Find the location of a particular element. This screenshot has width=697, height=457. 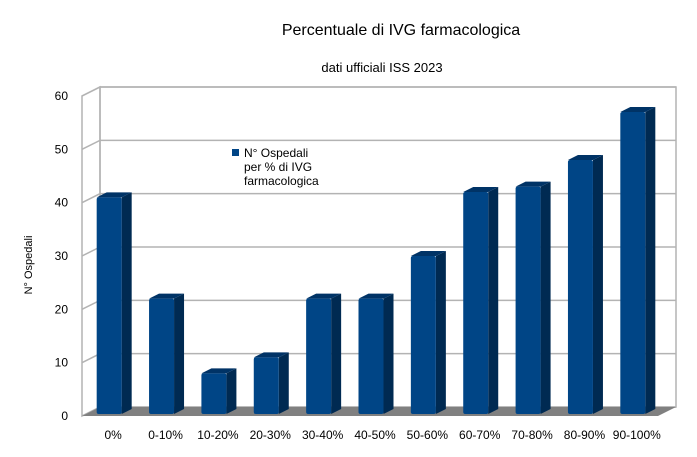

y-tick-label: 0 is located at coordinates (64, 416).